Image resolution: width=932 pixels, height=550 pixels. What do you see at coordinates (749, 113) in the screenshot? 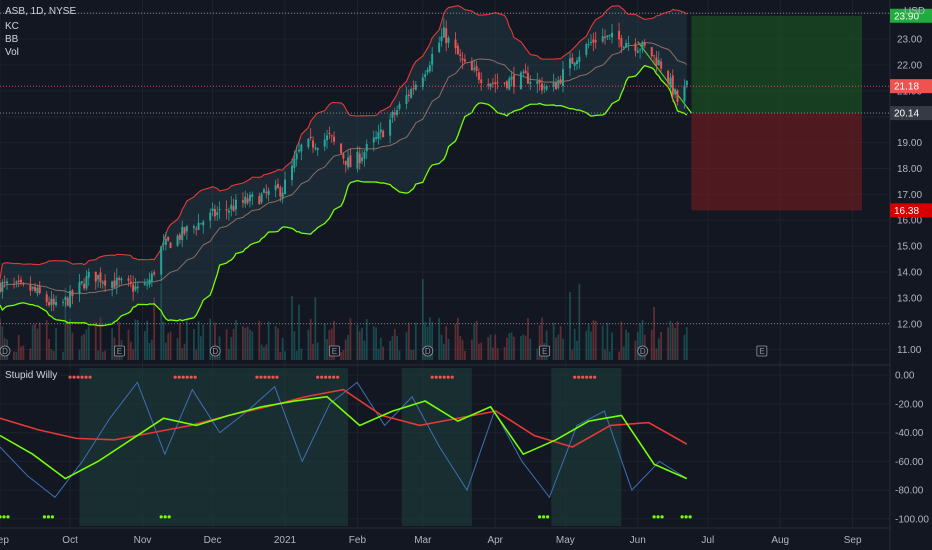
I see `position-tool` at bounding box center [749, 113].